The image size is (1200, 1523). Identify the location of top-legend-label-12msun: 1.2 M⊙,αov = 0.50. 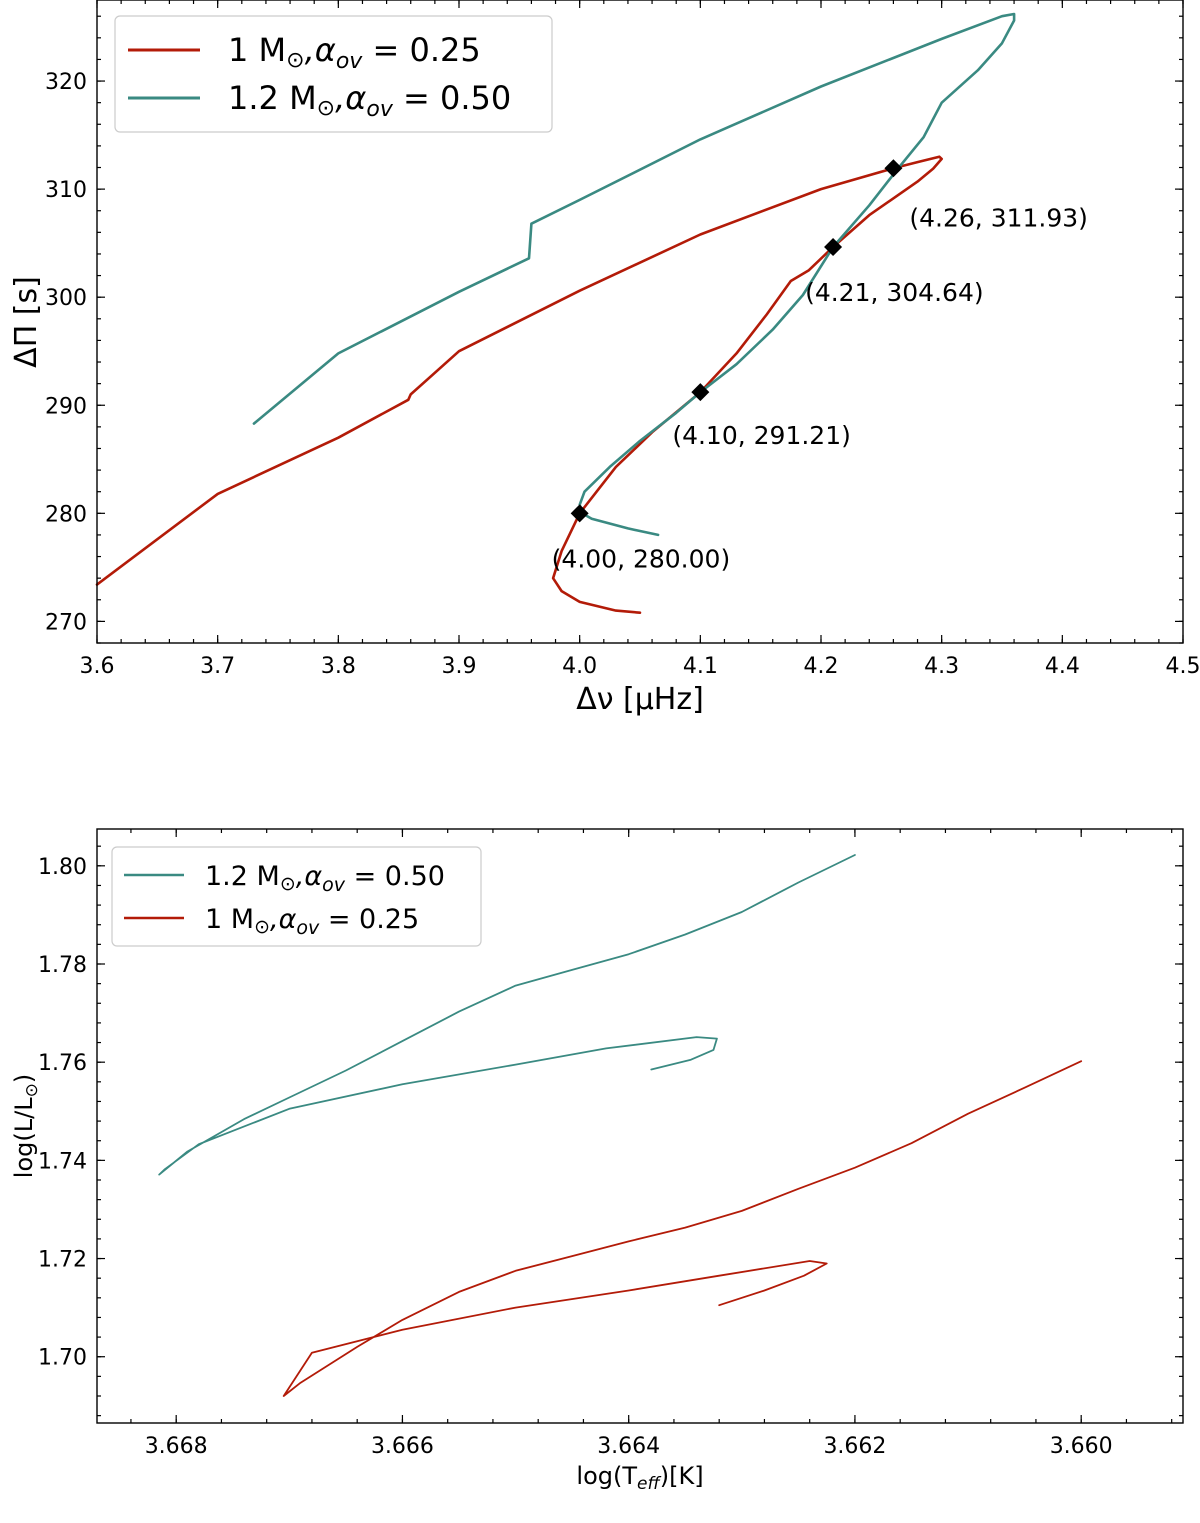
(369, 100).